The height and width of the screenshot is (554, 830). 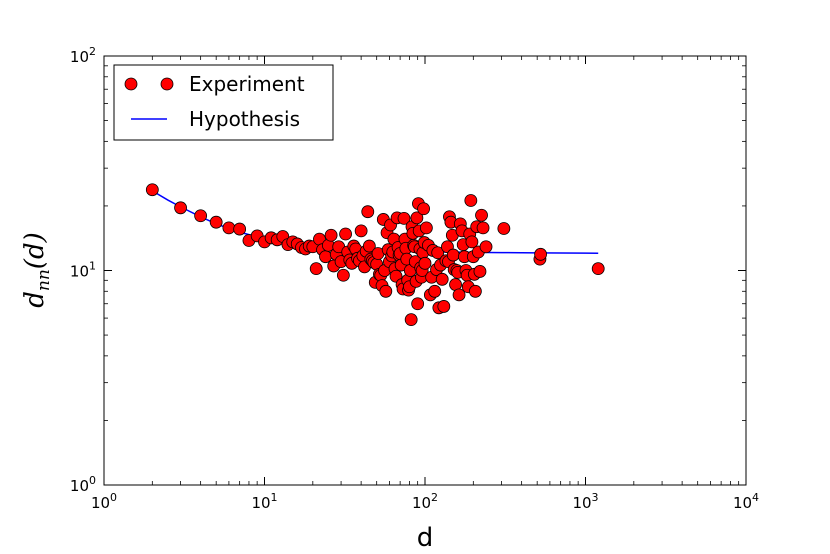 What do you see at coordinates (425, 538) in the screenshot?
I see `x-axis-label: d` at bounding box center [425, 538].